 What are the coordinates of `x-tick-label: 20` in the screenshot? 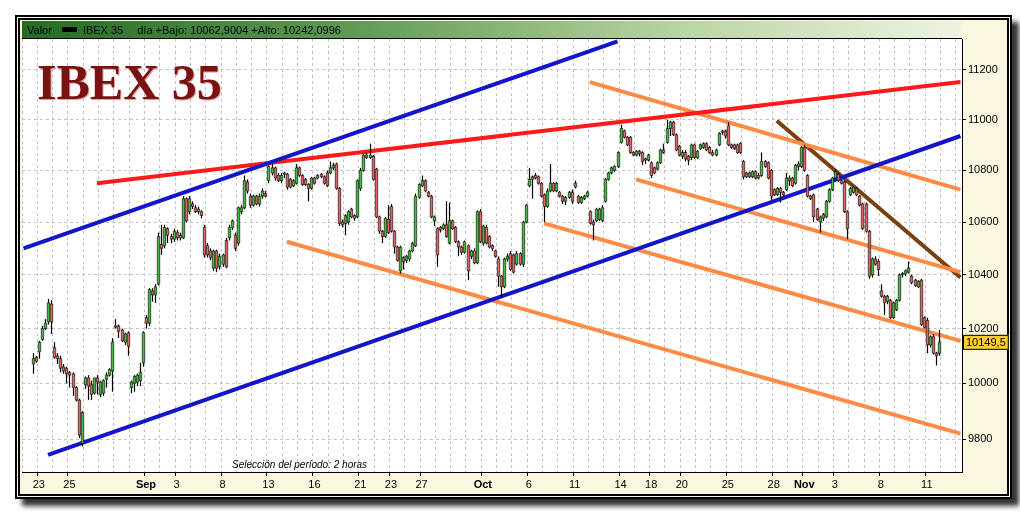 It's located at (681, 483).